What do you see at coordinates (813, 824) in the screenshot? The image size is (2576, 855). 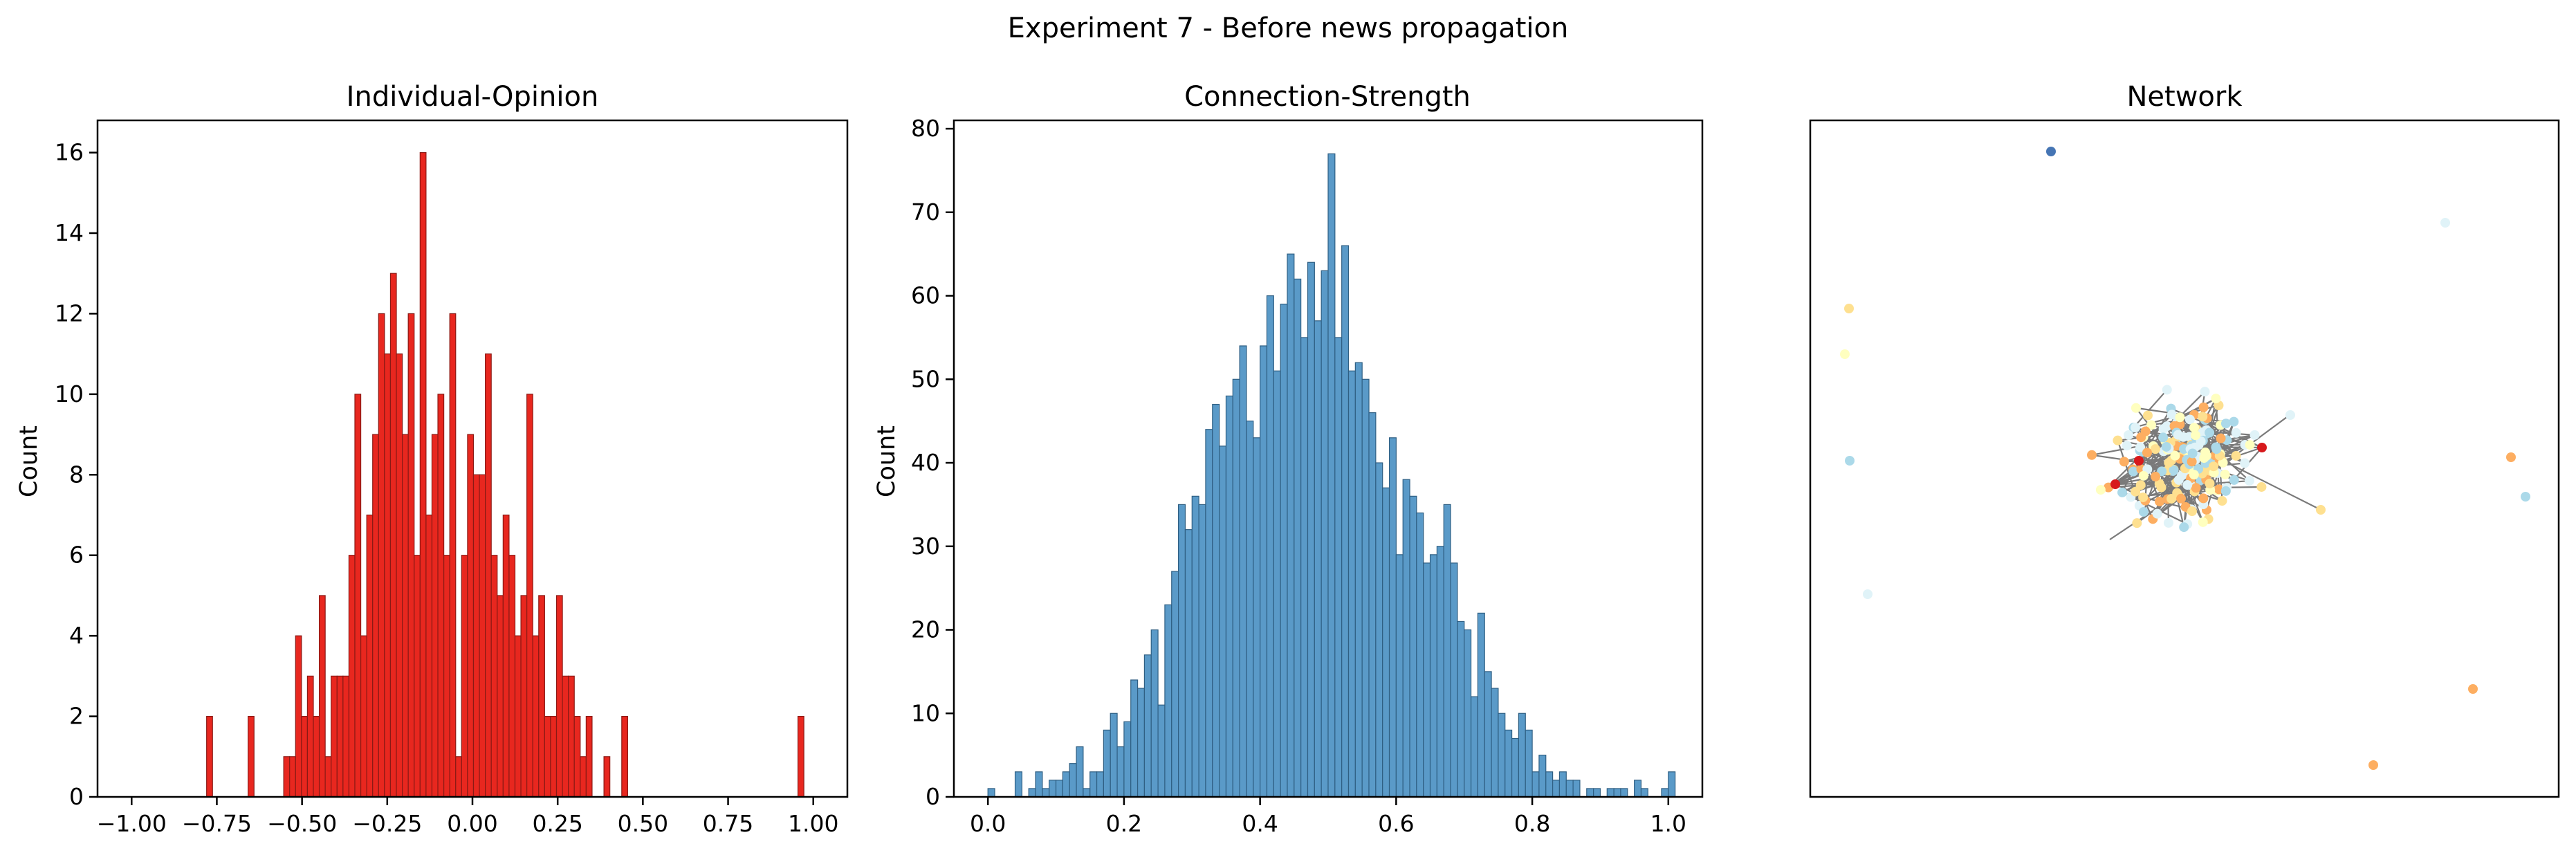 I see `x-tick-label: 1.00` at bounding box center [813, 824].